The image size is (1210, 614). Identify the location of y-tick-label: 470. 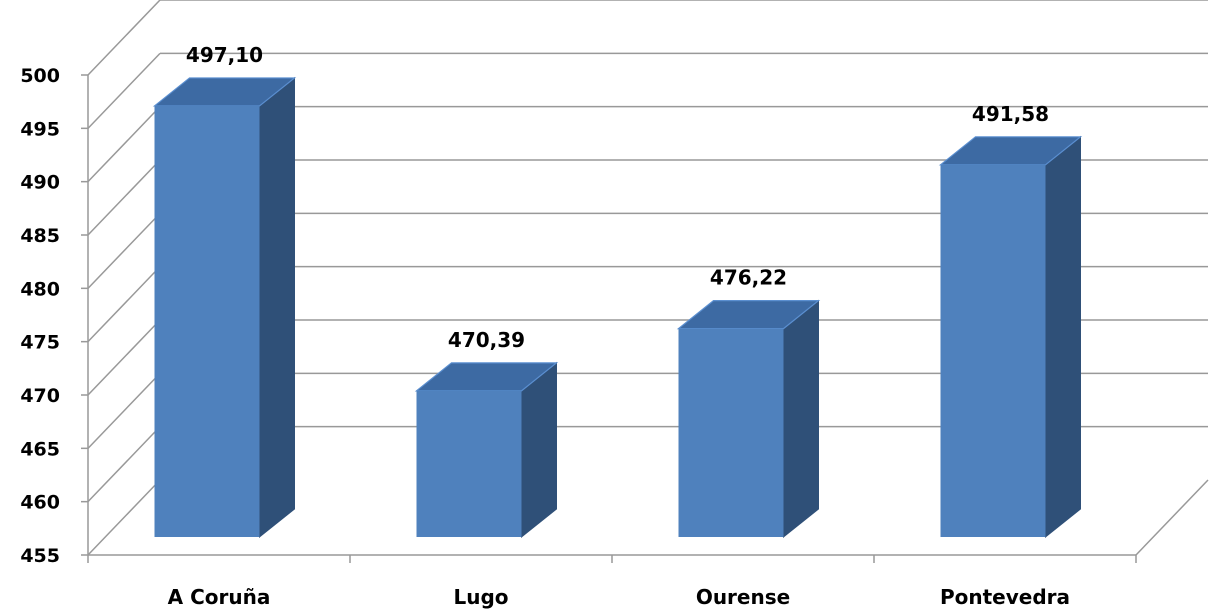
(40, 396).